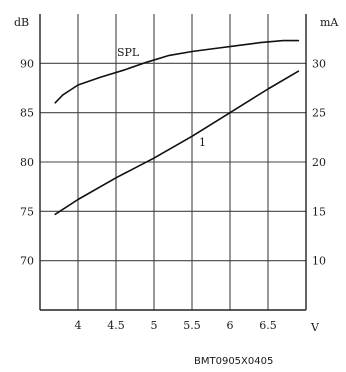  Describe the element at coordinates (319, 211) in the screenshot. I see `y-right-tick-label: 15` at that location.